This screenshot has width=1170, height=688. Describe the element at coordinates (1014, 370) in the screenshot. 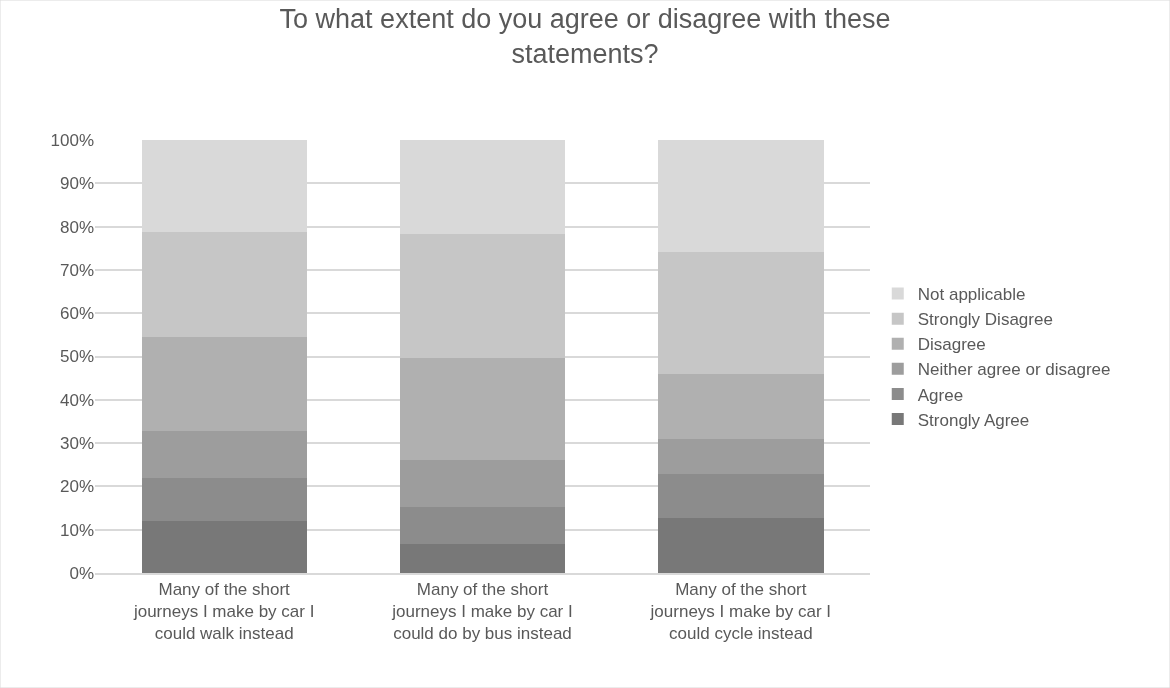

I see `legend-label: Neither agree or disagree` at that location.